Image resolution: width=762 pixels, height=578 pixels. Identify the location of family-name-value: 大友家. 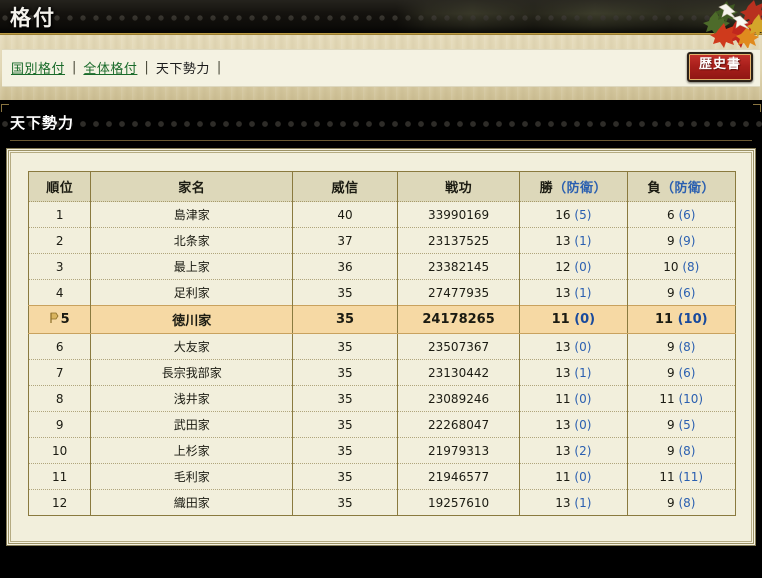
(191, 347).